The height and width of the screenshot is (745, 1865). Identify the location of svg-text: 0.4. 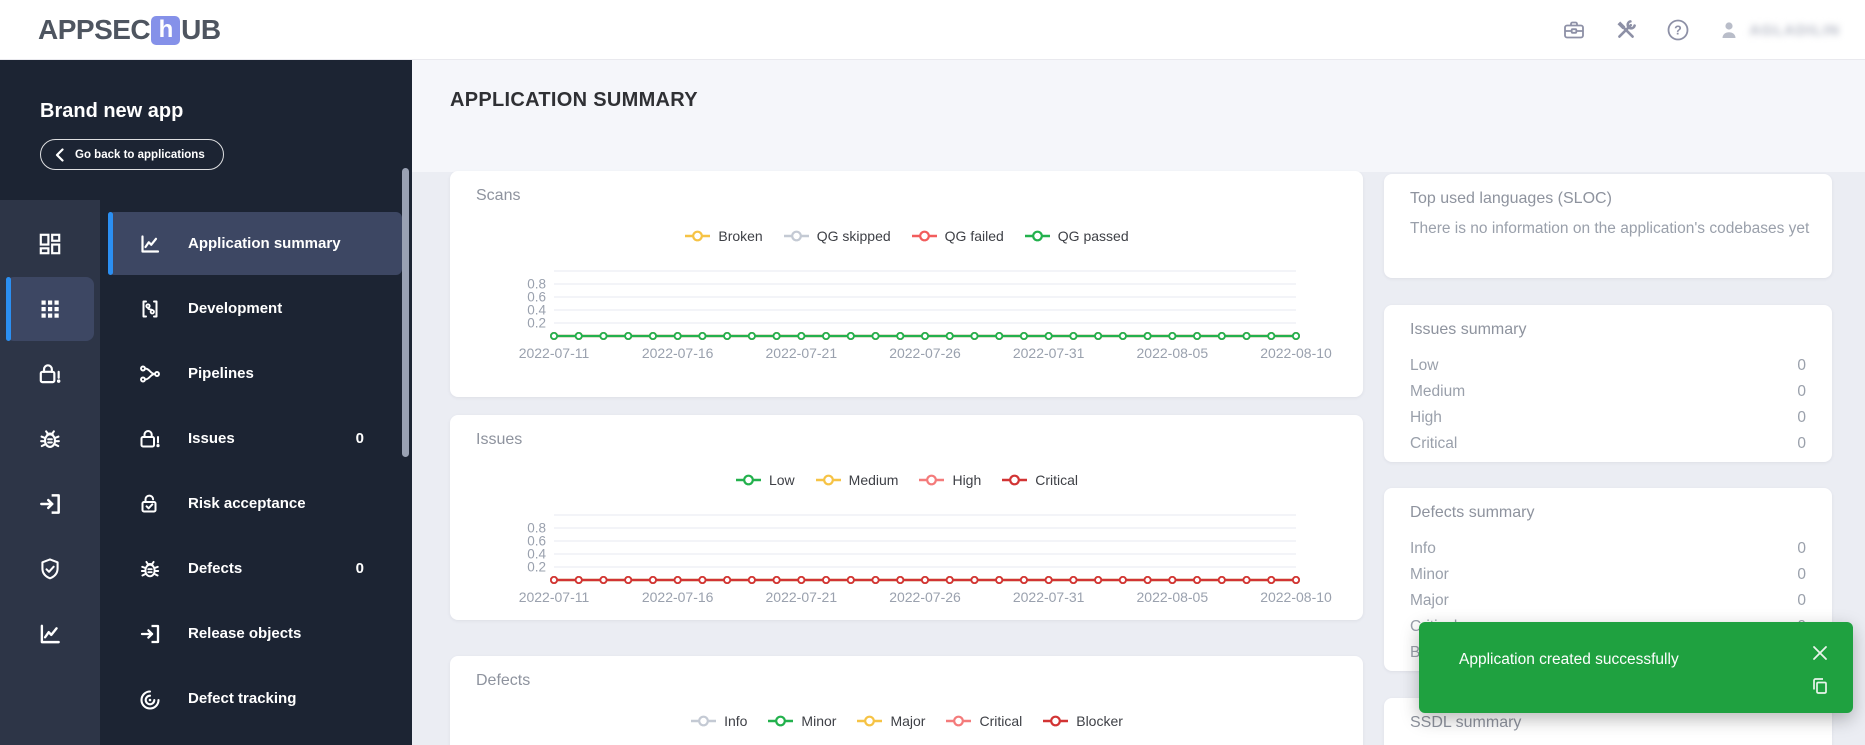
(536, 554).